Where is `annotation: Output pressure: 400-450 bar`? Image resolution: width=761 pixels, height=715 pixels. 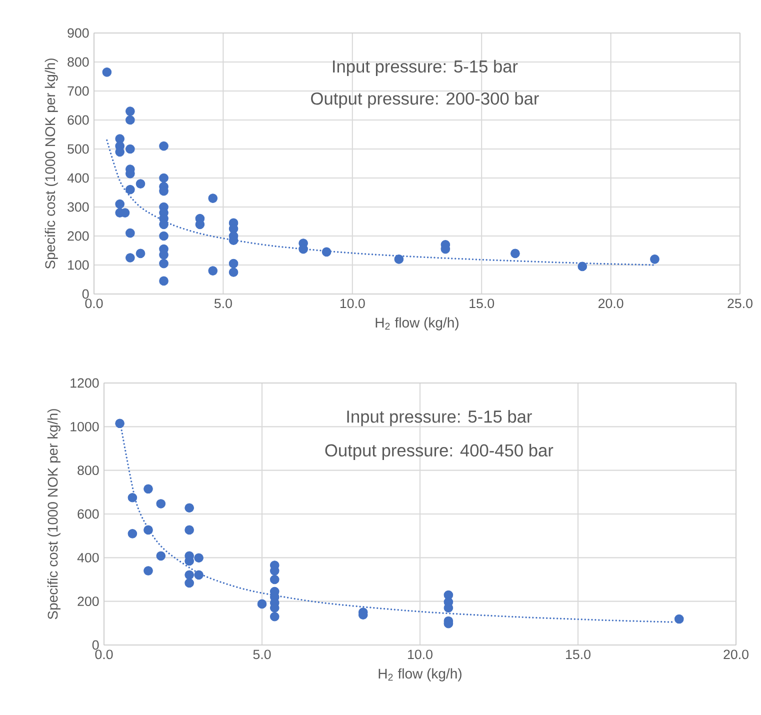 annotation: Output pressure: 400-450 bar is located at coordinates (439, 452).